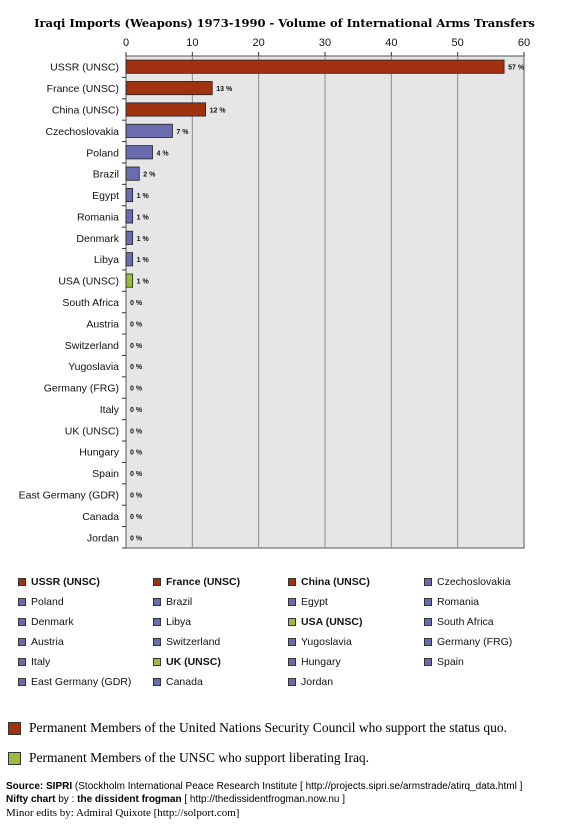 The height and width of the screenshot is (825, 569). I want to click on value-label: 4 %, so click(163, 153).